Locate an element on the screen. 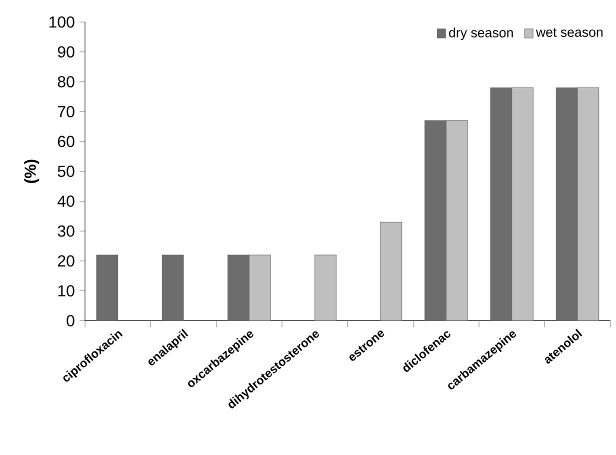 The height and width of the screenshot is (455, 616). y-tick-label: 100 is located at coordinates (61, 22).